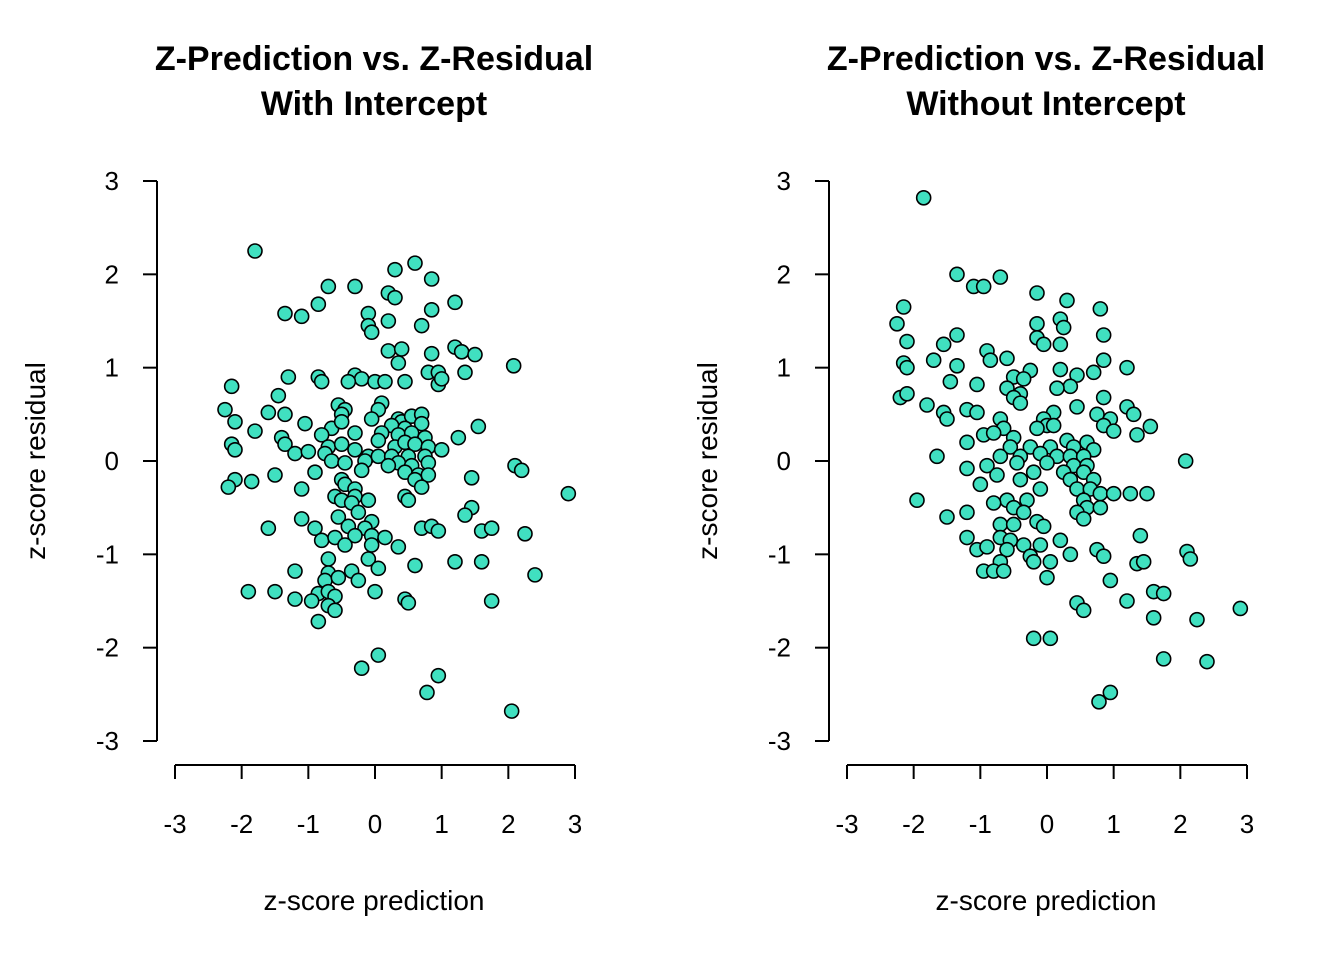  I want to click on chart-title-line-2: Without Intercept, so click(1045, 104).